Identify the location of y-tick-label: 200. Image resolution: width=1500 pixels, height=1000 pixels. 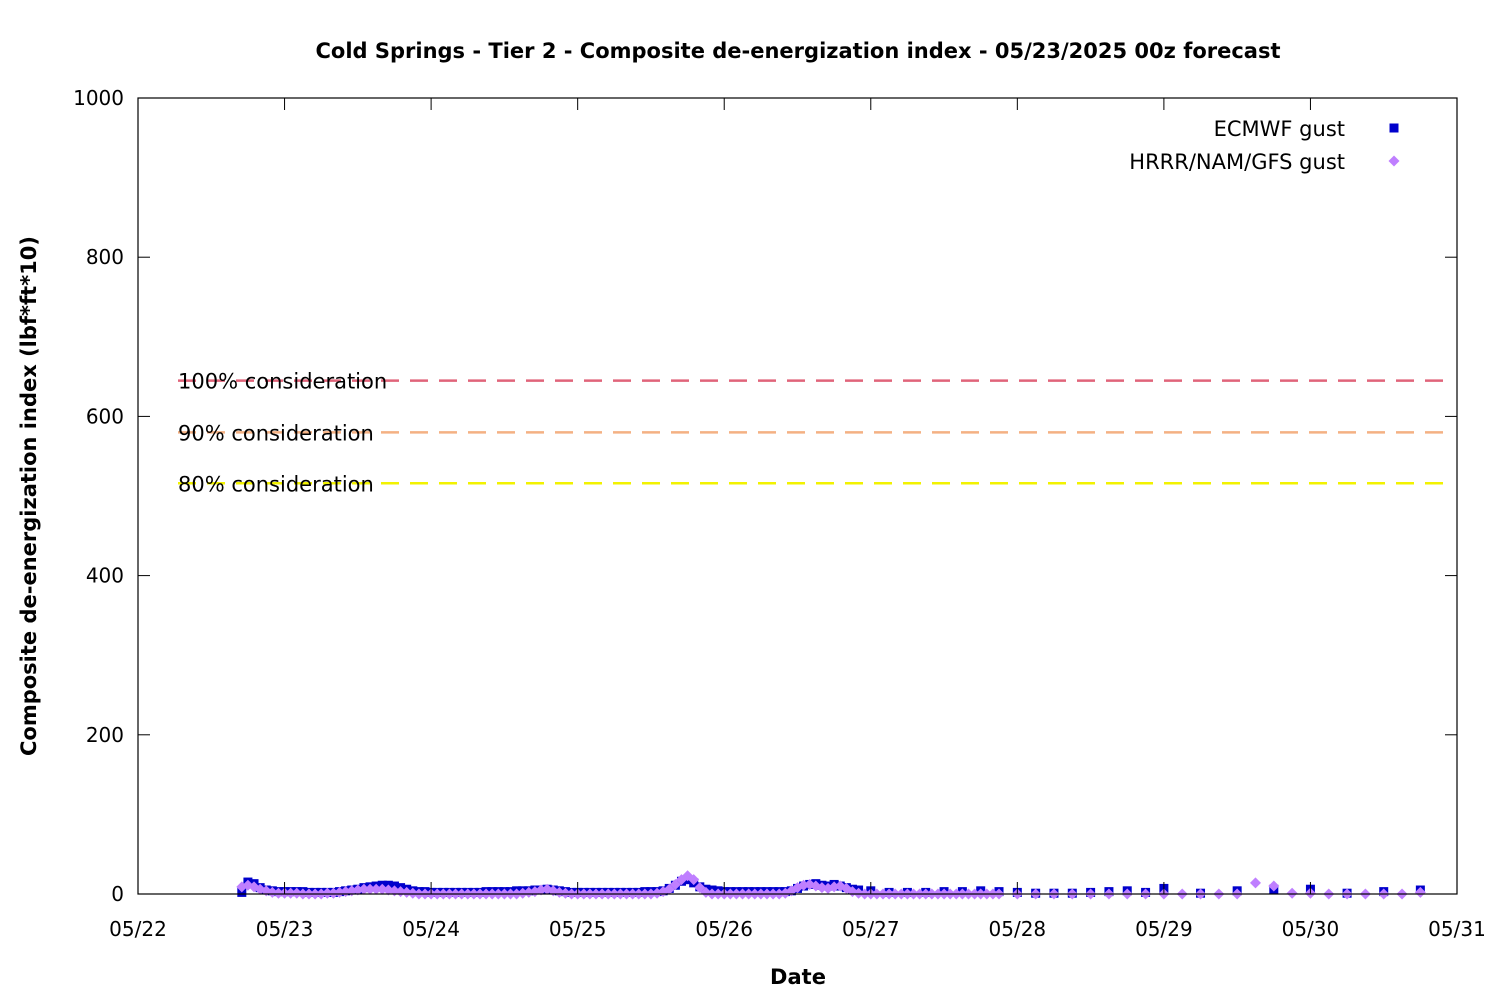
(105, 735).